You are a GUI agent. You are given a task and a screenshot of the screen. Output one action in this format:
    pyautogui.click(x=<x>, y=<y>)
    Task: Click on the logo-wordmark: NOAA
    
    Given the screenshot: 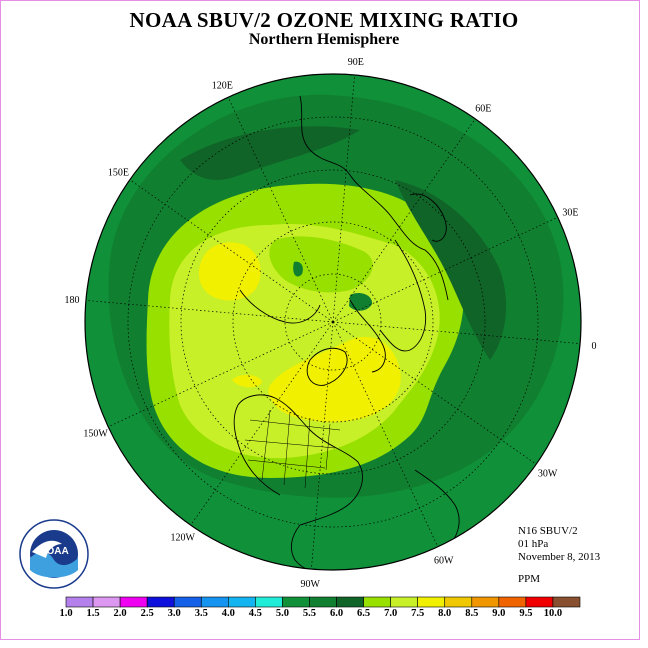 What is the action you would take?
    pyautogui.click(x=53, y=551)
    